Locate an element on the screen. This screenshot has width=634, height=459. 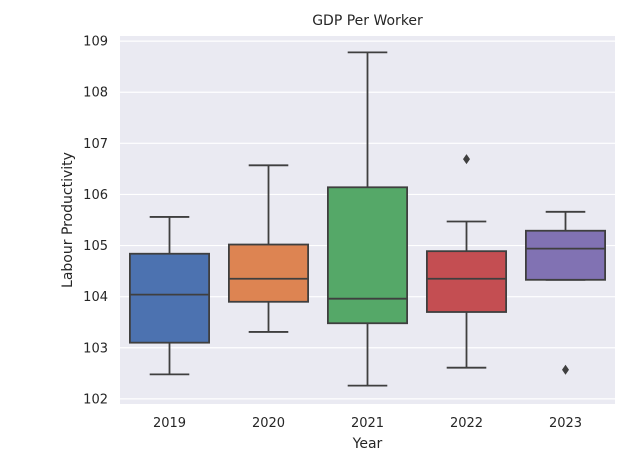
y-tick-labels: 102 103 104 105 106 107 108 109 is located at coordinates (95, 221).